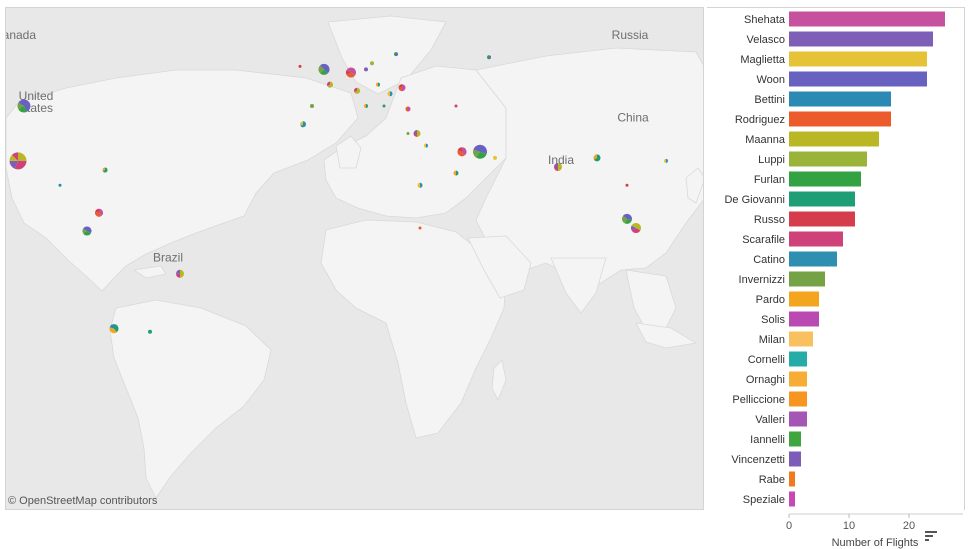  Describe the element at coordinates (83, 501) in the screenshot. I see `map-attribution: © OpenStreetMap contributors` at that location.